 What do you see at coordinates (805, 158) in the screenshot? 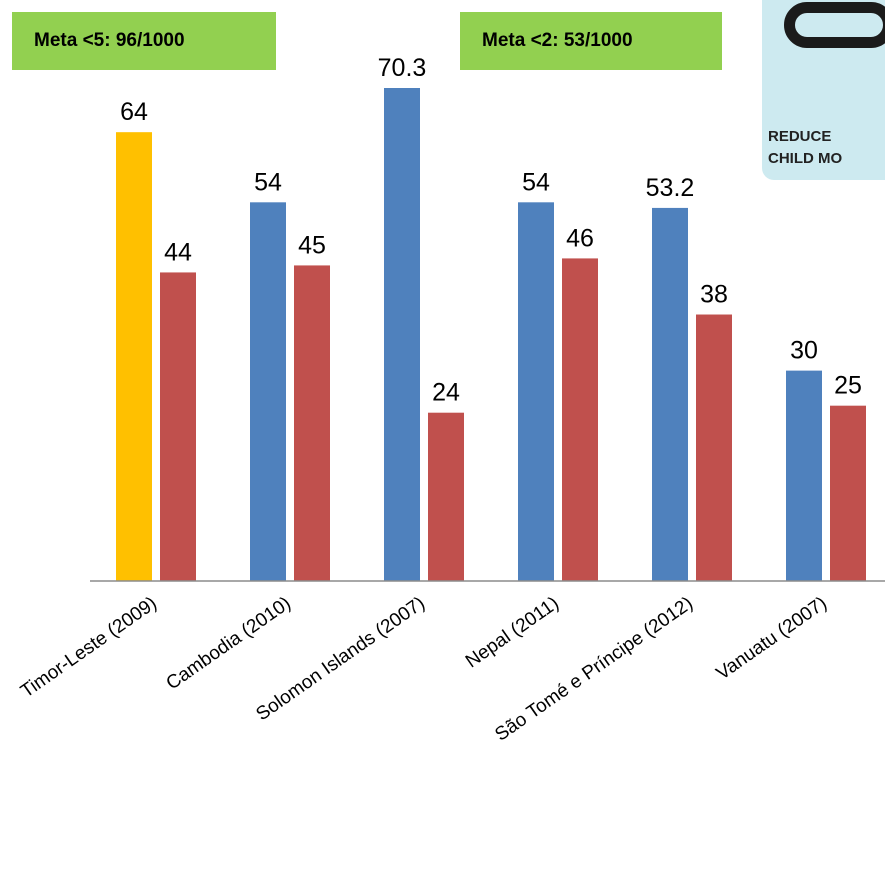
I see `badge-line2: CHILD MO` at bounding box center [805, 158].